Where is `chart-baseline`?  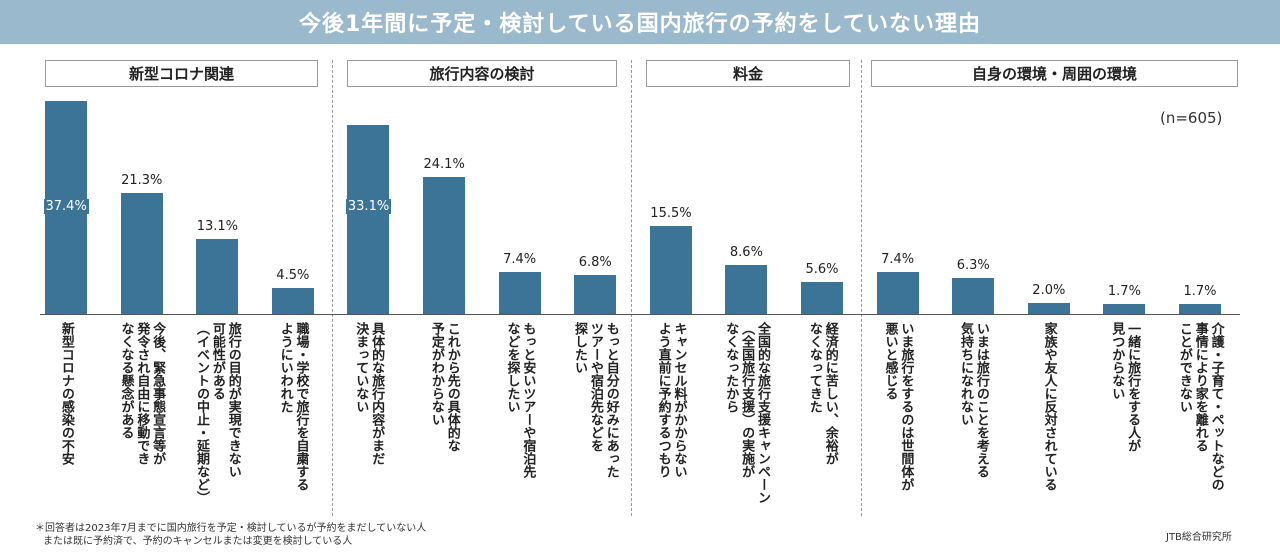
chart-baseline is located at coordinates (640, 314).